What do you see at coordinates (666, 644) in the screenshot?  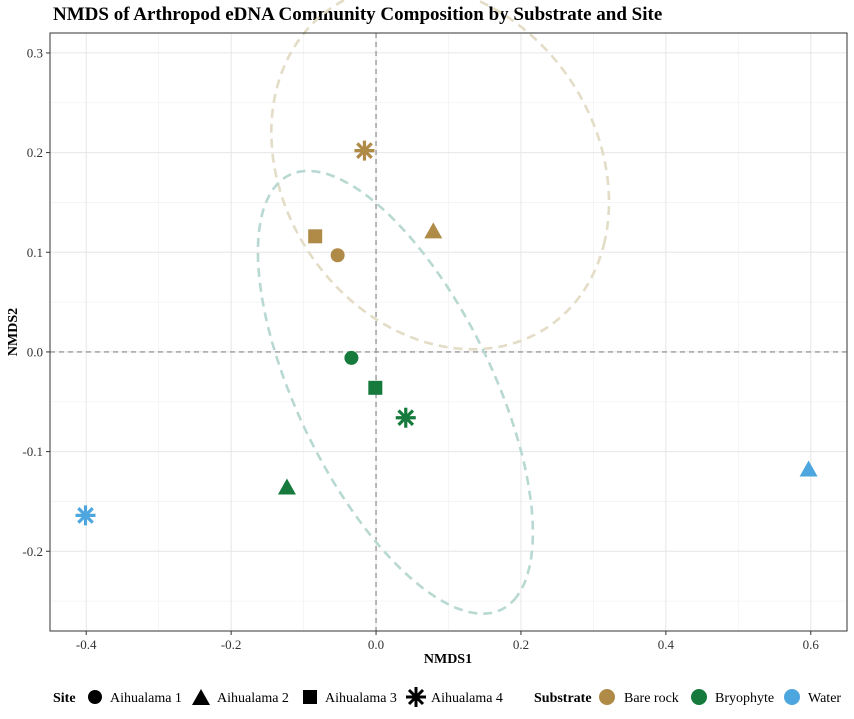 I see `x-tick-label: 0.4` at bounding box center [666, 644].